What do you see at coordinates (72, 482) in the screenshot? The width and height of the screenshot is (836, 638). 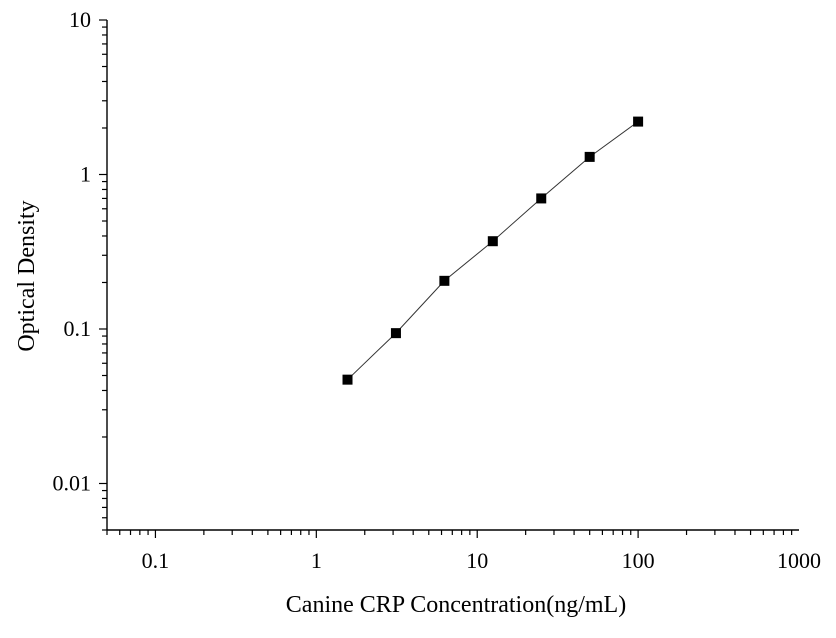 I see `y-tick-label: 0.01` at bounding box center [72, 482].